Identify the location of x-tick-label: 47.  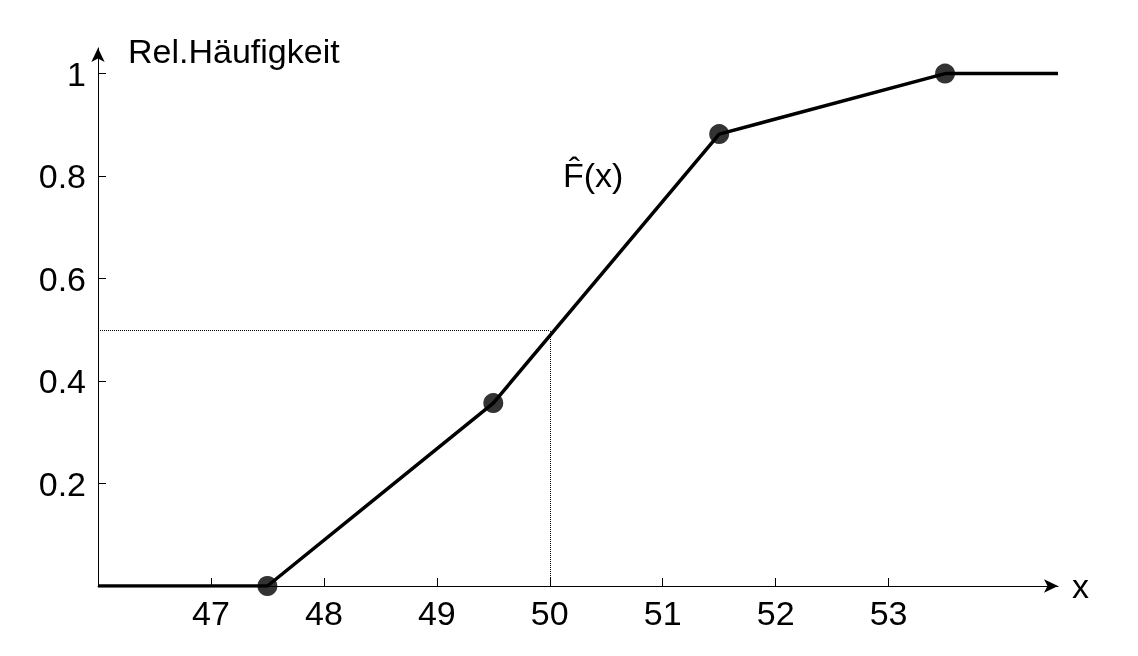
(211, 613).